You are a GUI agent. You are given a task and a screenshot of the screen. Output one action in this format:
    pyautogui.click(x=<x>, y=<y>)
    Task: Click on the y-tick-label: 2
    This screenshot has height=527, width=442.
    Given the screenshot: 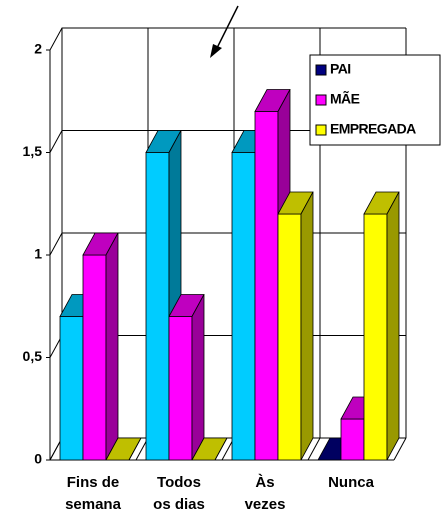 What is the action you would take?
    pyautogui.click(x=38, y=49)
    